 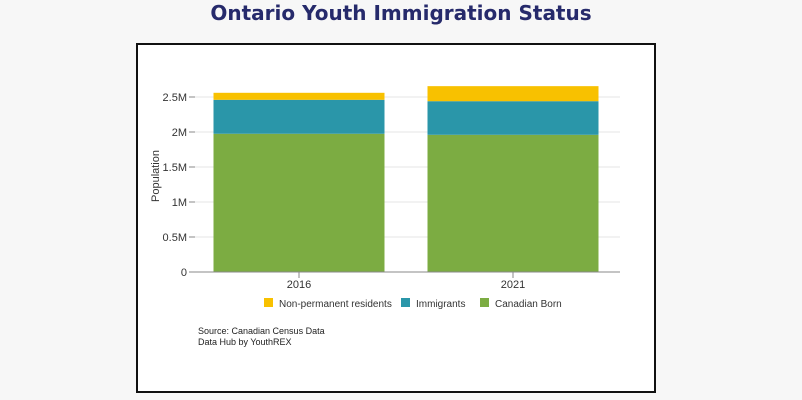 What do you see at coordinates (175, 238) in the screenshot?
I see `y-tick-label: 0.5M` at bounding box center [175, 238].